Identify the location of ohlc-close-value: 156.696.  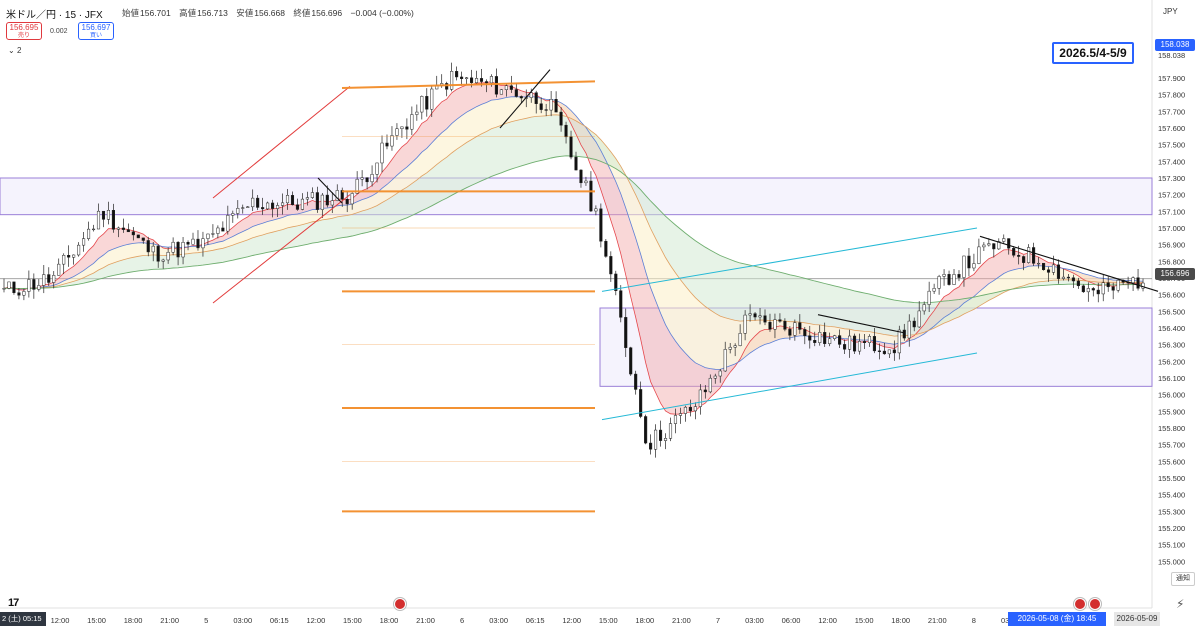
(327, 13).